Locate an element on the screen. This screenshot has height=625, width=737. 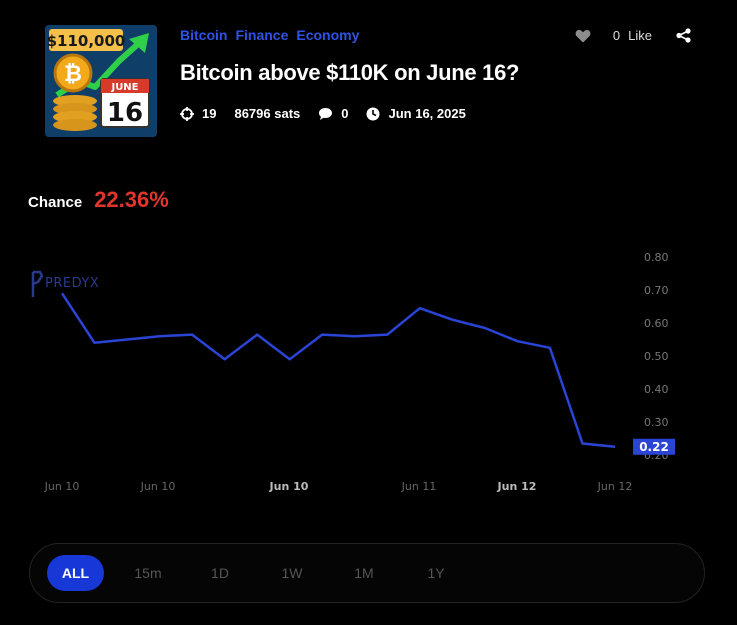
current-value-badge: 0.22 is located at coordinates (654, 446).